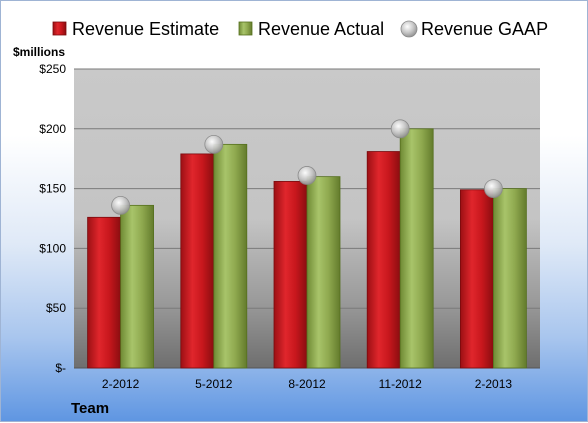 The height and width of the screenshot is (423, 588). I want to click on revenue-estimate-bar-5-2012, so click(197, 261).